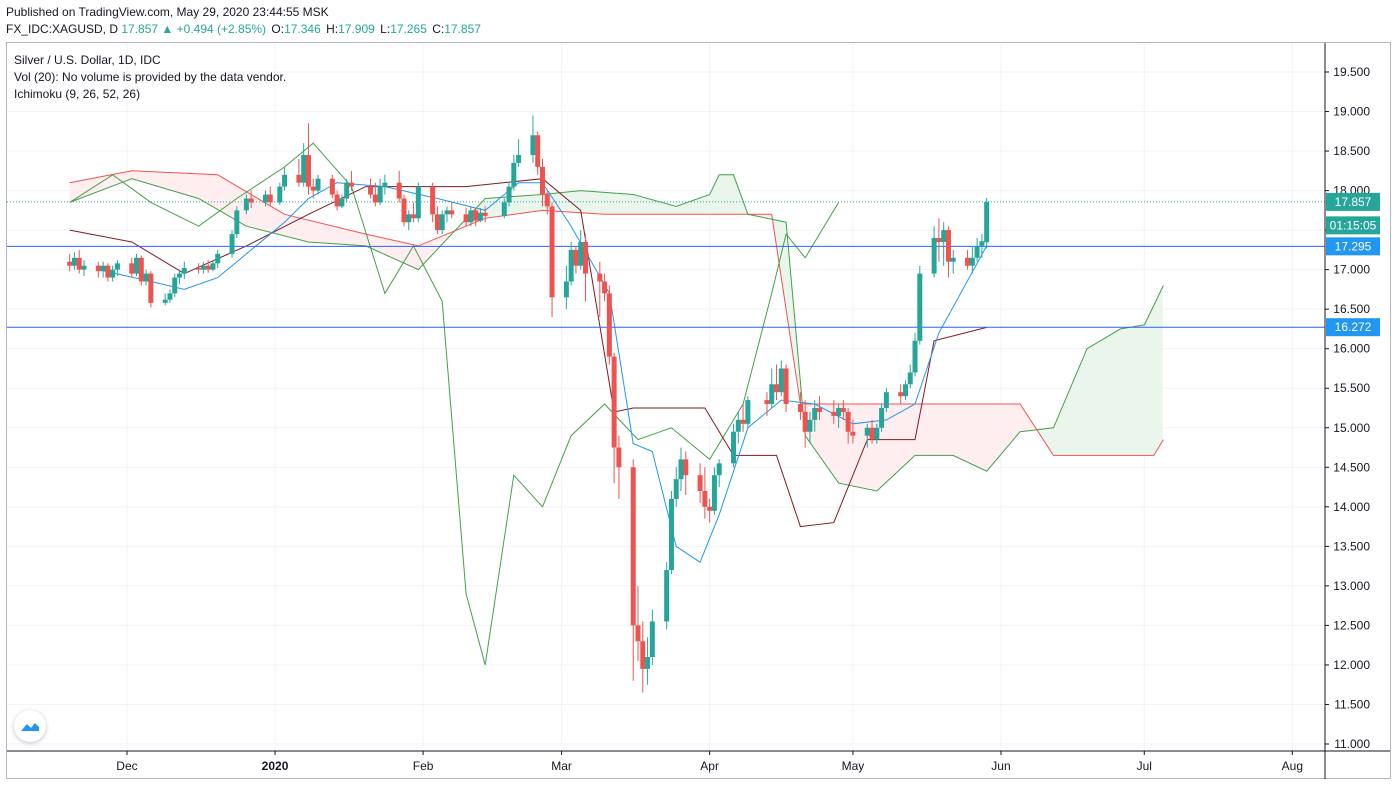 Image resolution: width=1396 pixels, height=786 pixels. Describe the element at coordinates (1352, 744) in the screenshot. I see `y-tick-label: 11.000` at that location.